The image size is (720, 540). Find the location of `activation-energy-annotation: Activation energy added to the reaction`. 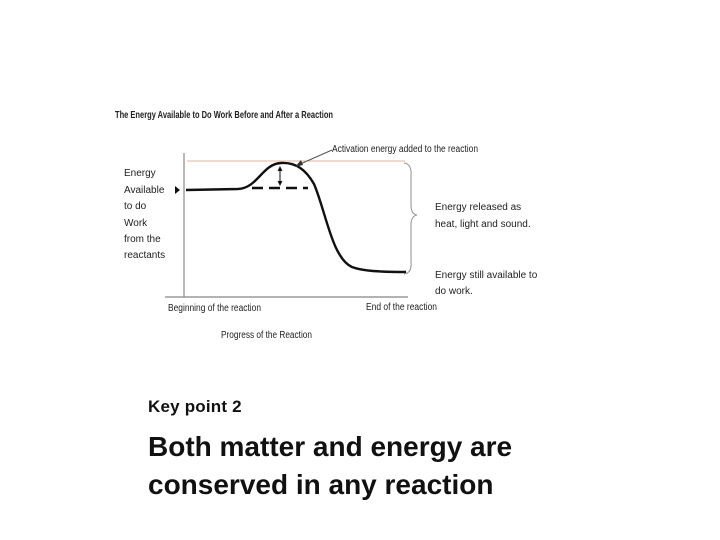

activation-energy-annotation: Activation energy added to the reaction is located at coordinates (405, 149).